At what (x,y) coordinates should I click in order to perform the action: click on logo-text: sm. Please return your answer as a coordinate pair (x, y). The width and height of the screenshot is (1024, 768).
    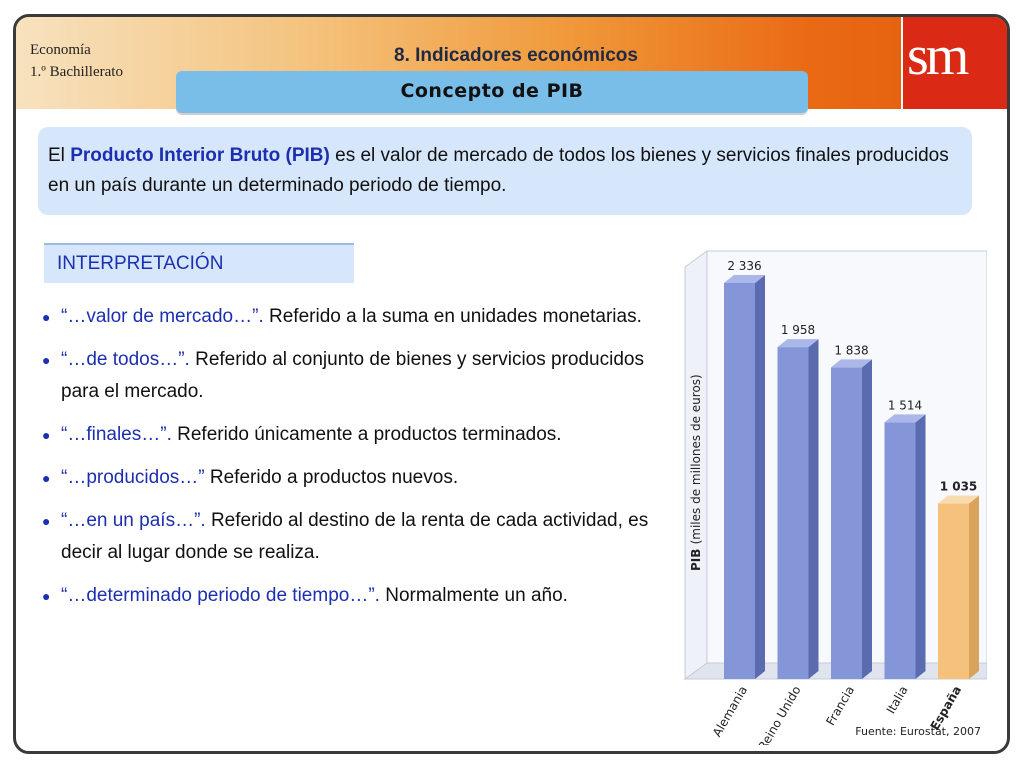
    Looking at the image, I should click on (938, 56).